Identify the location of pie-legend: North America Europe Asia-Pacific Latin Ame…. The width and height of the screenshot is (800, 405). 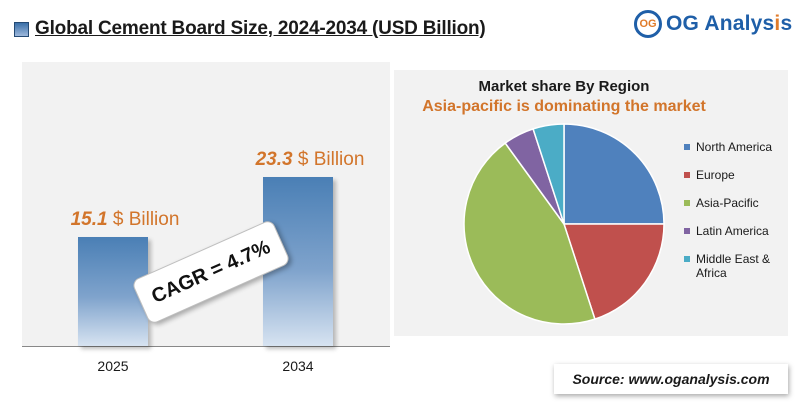
(734, 217).